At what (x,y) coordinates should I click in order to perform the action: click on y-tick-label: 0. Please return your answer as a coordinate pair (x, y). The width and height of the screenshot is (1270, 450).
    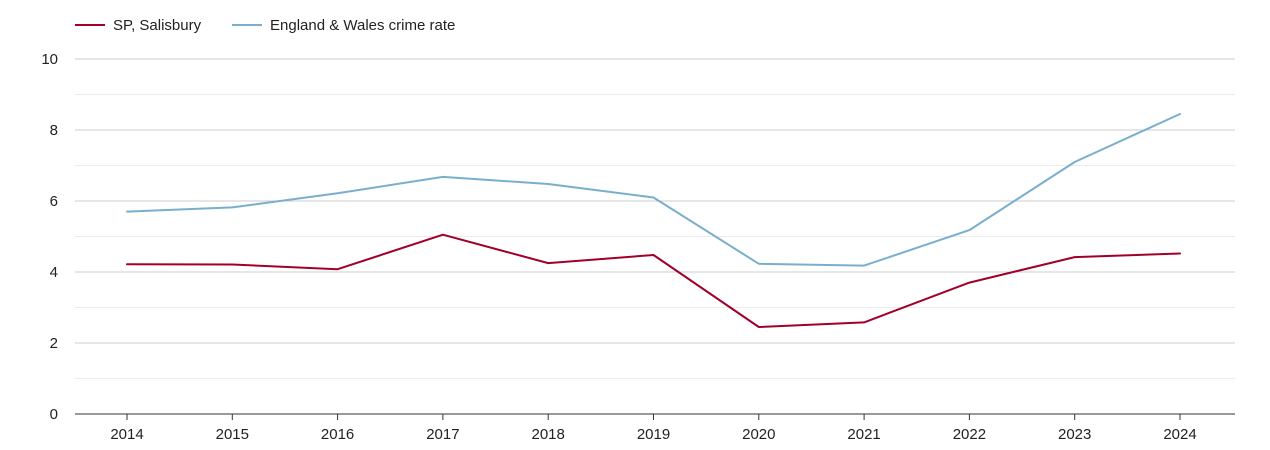
    Looking at the image, I should click on (54, 414).